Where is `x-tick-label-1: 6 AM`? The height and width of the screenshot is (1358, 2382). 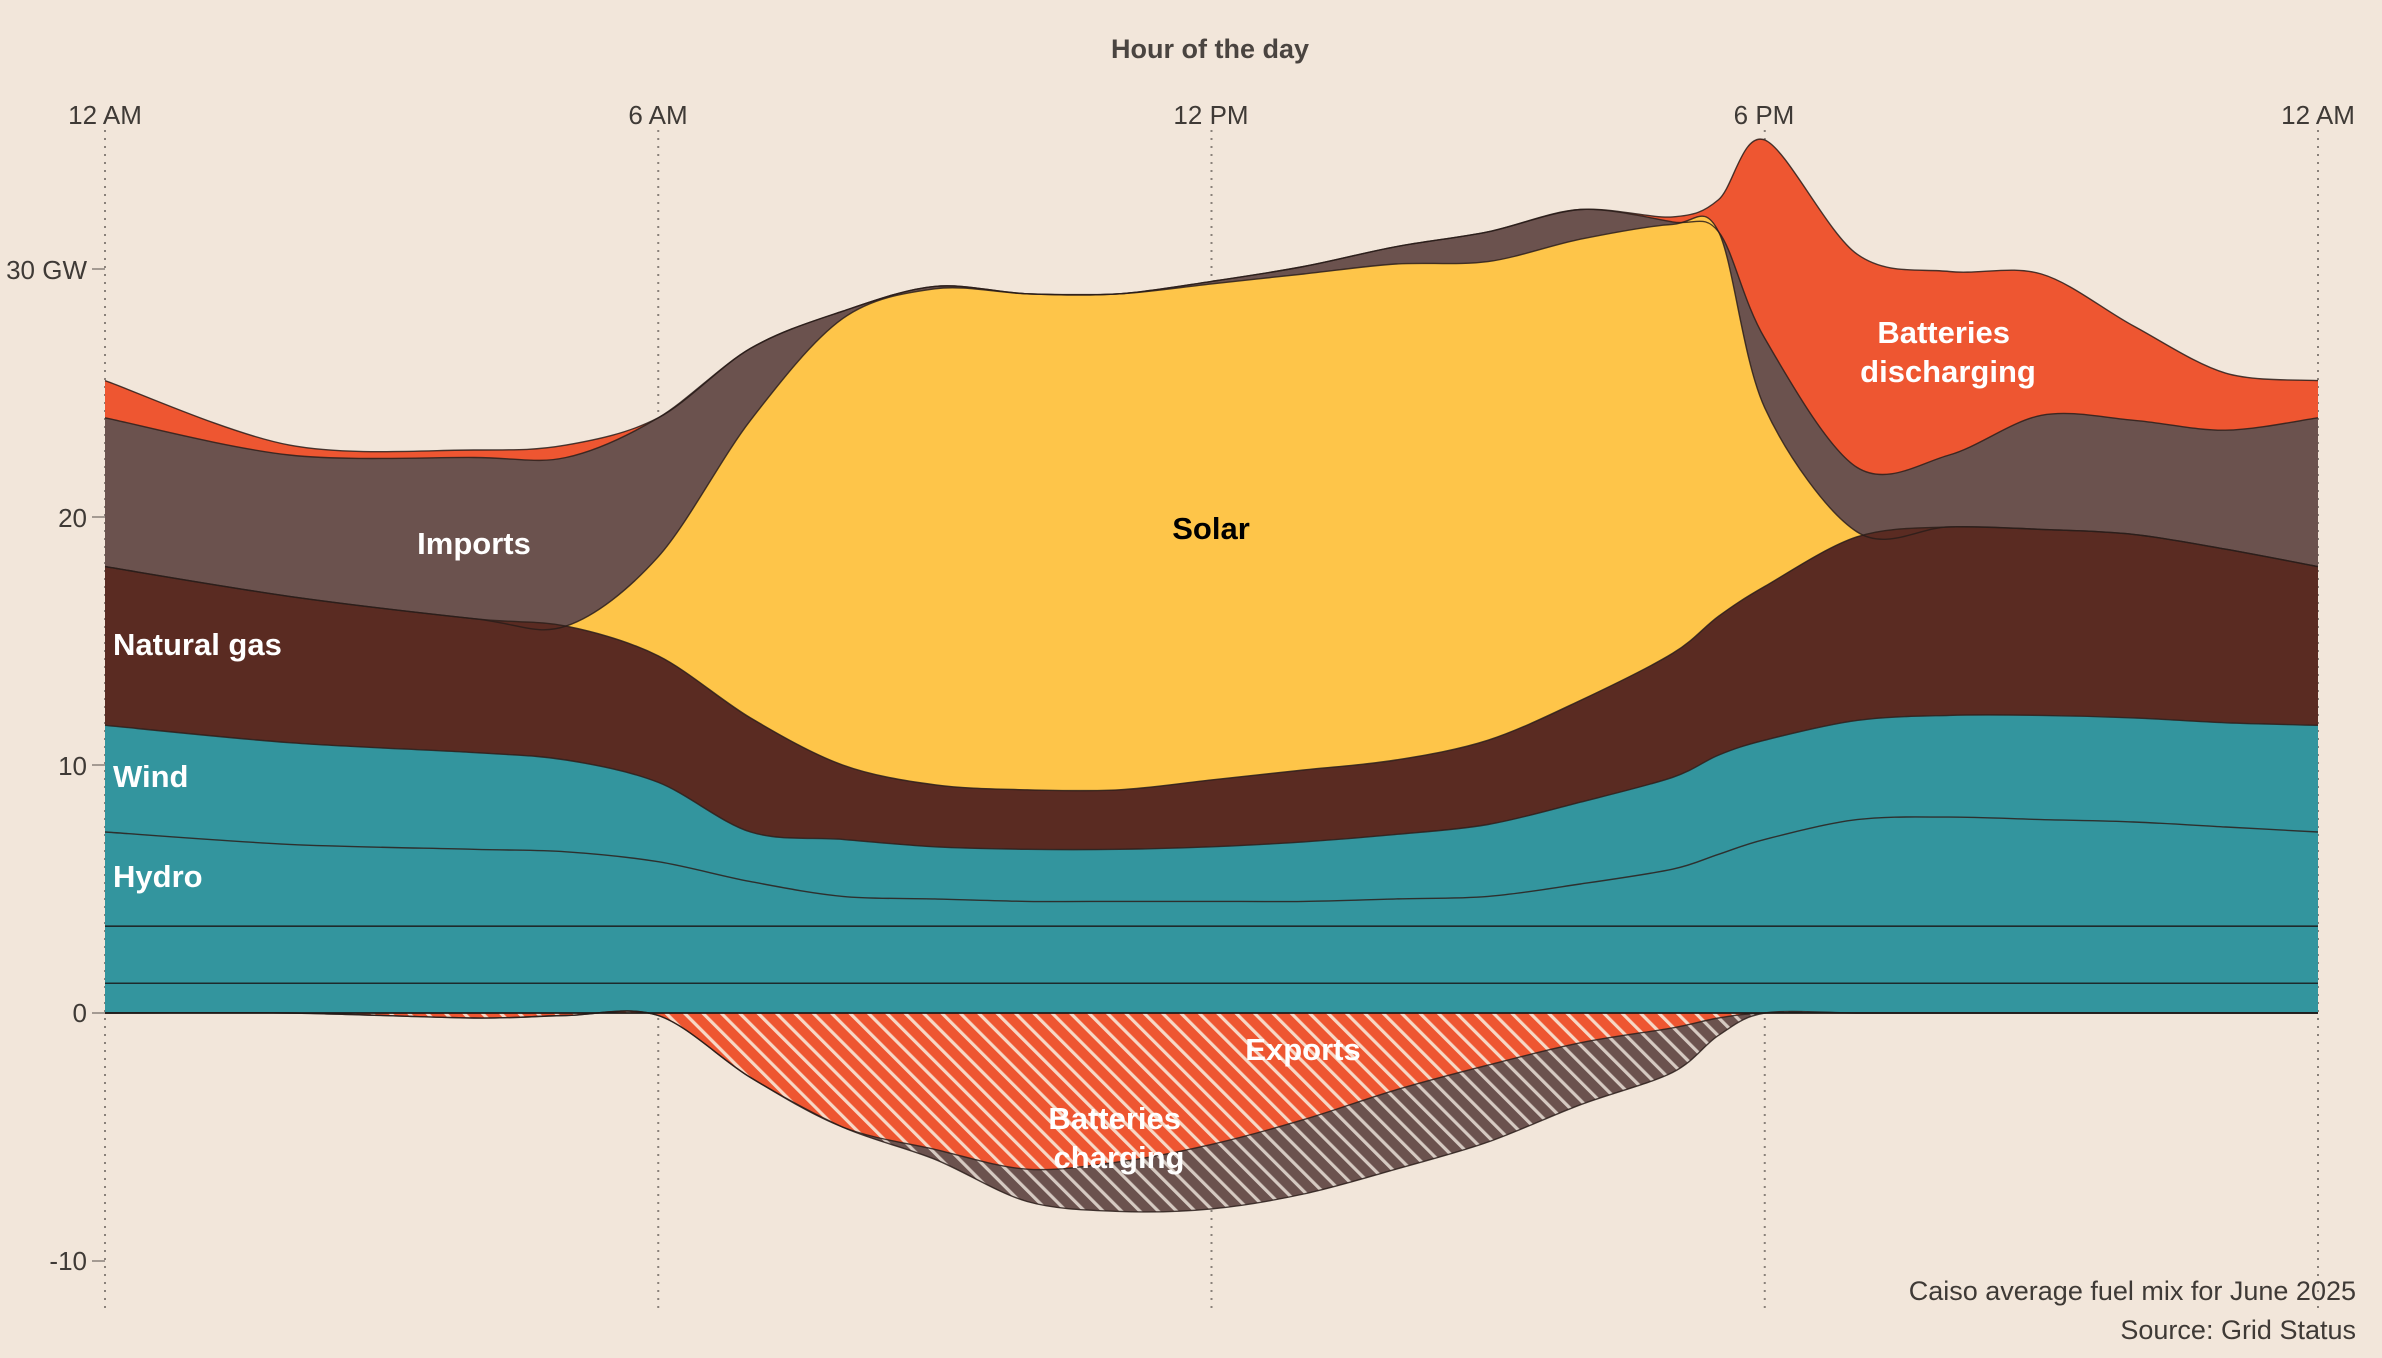 x-tick-label-1: 6 AM is located at coordinates (657, 115).